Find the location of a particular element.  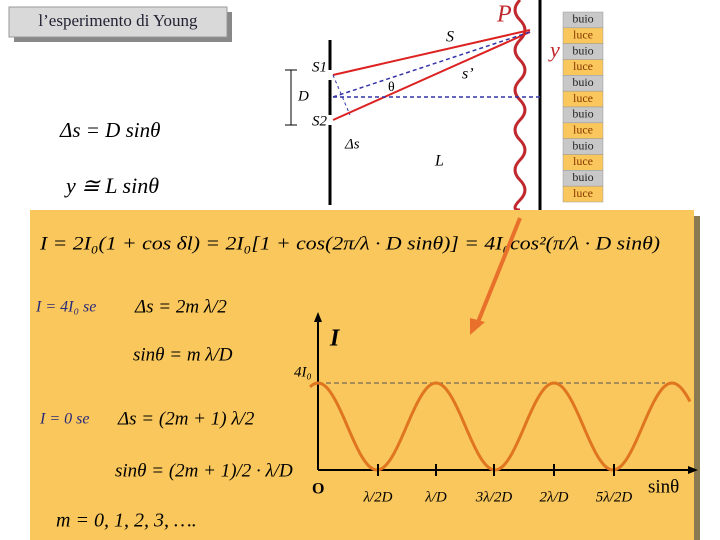

x-label: 5λ/2D is located at coordinates (614, 497).